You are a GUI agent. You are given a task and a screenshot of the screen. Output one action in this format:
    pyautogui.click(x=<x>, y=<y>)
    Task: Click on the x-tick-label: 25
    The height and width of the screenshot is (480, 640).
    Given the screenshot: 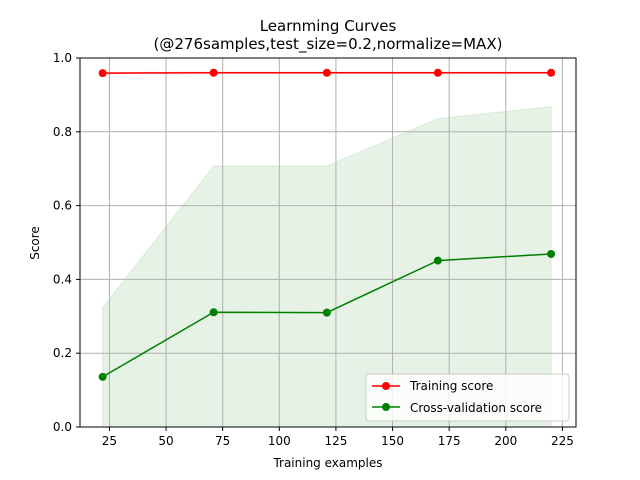 What is the action you would take?
    pyautogui.click(x=109, y=441)
    